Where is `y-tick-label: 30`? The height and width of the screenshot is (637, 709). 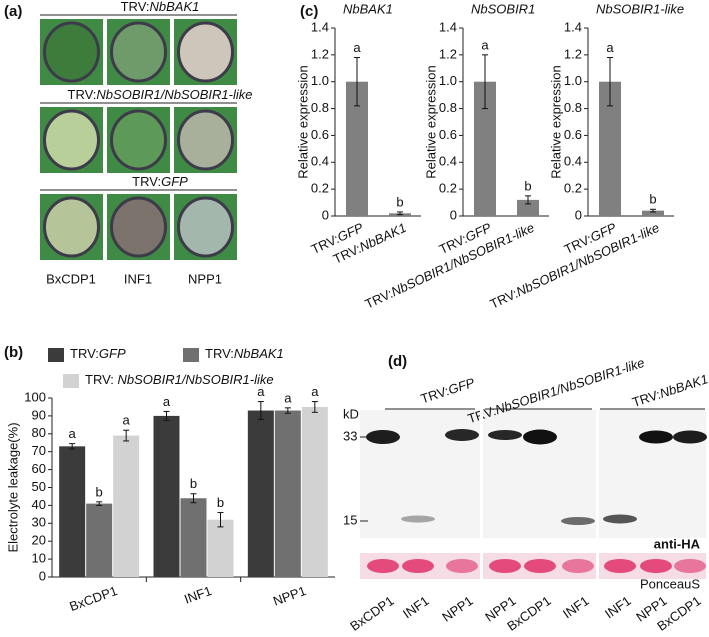
y-tick-label: 30 is located at coordinates (39, 522).